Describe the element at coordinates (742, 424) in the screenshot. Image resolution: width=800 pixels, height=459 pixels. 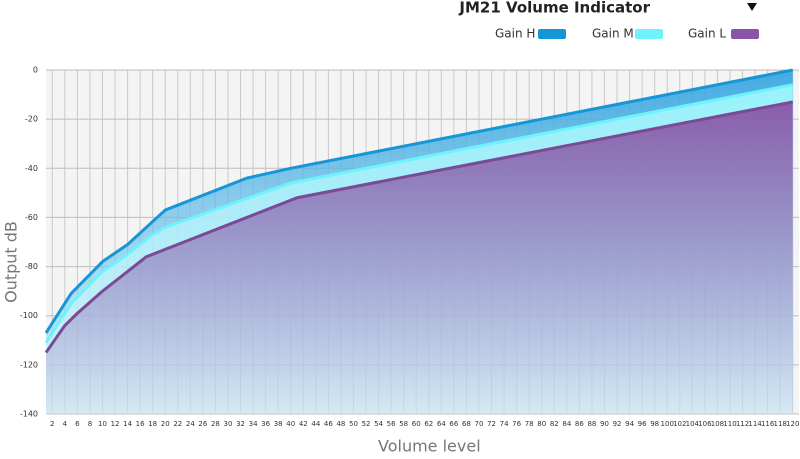
I see `x-tick-label: 112` at that location.